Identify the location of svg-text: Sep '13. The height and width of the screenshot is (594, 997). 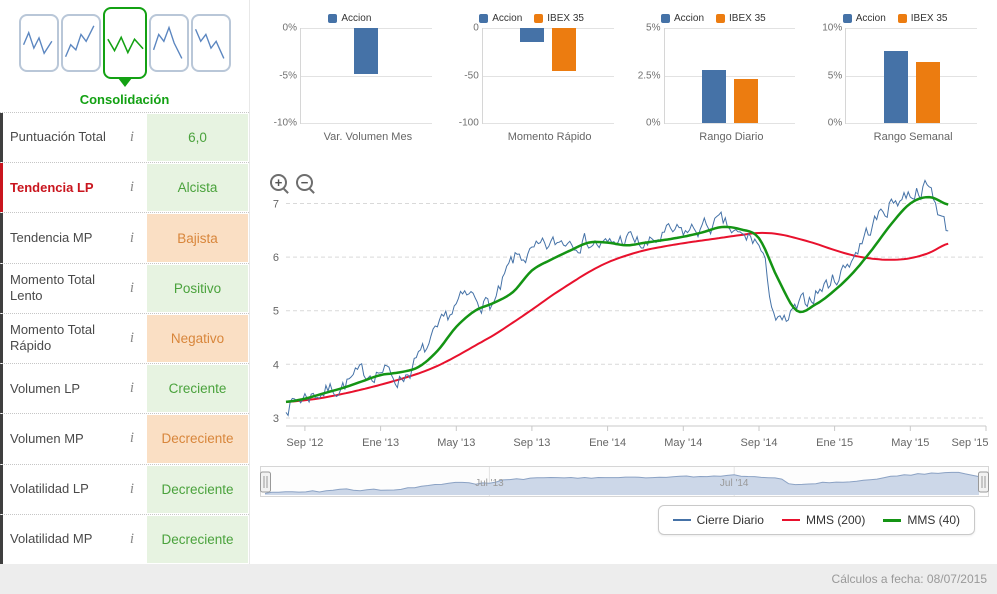
(531, 443).